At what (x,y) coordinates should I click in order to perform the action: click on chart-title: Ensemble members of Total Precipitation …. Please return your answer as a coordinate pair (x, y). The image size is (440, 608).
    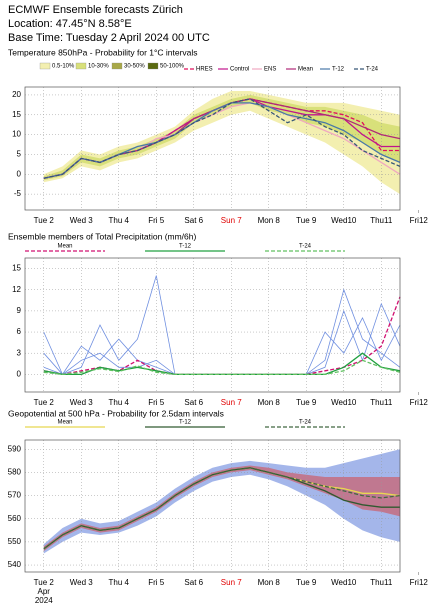
    Looking at the image, I should click on (102, 236).